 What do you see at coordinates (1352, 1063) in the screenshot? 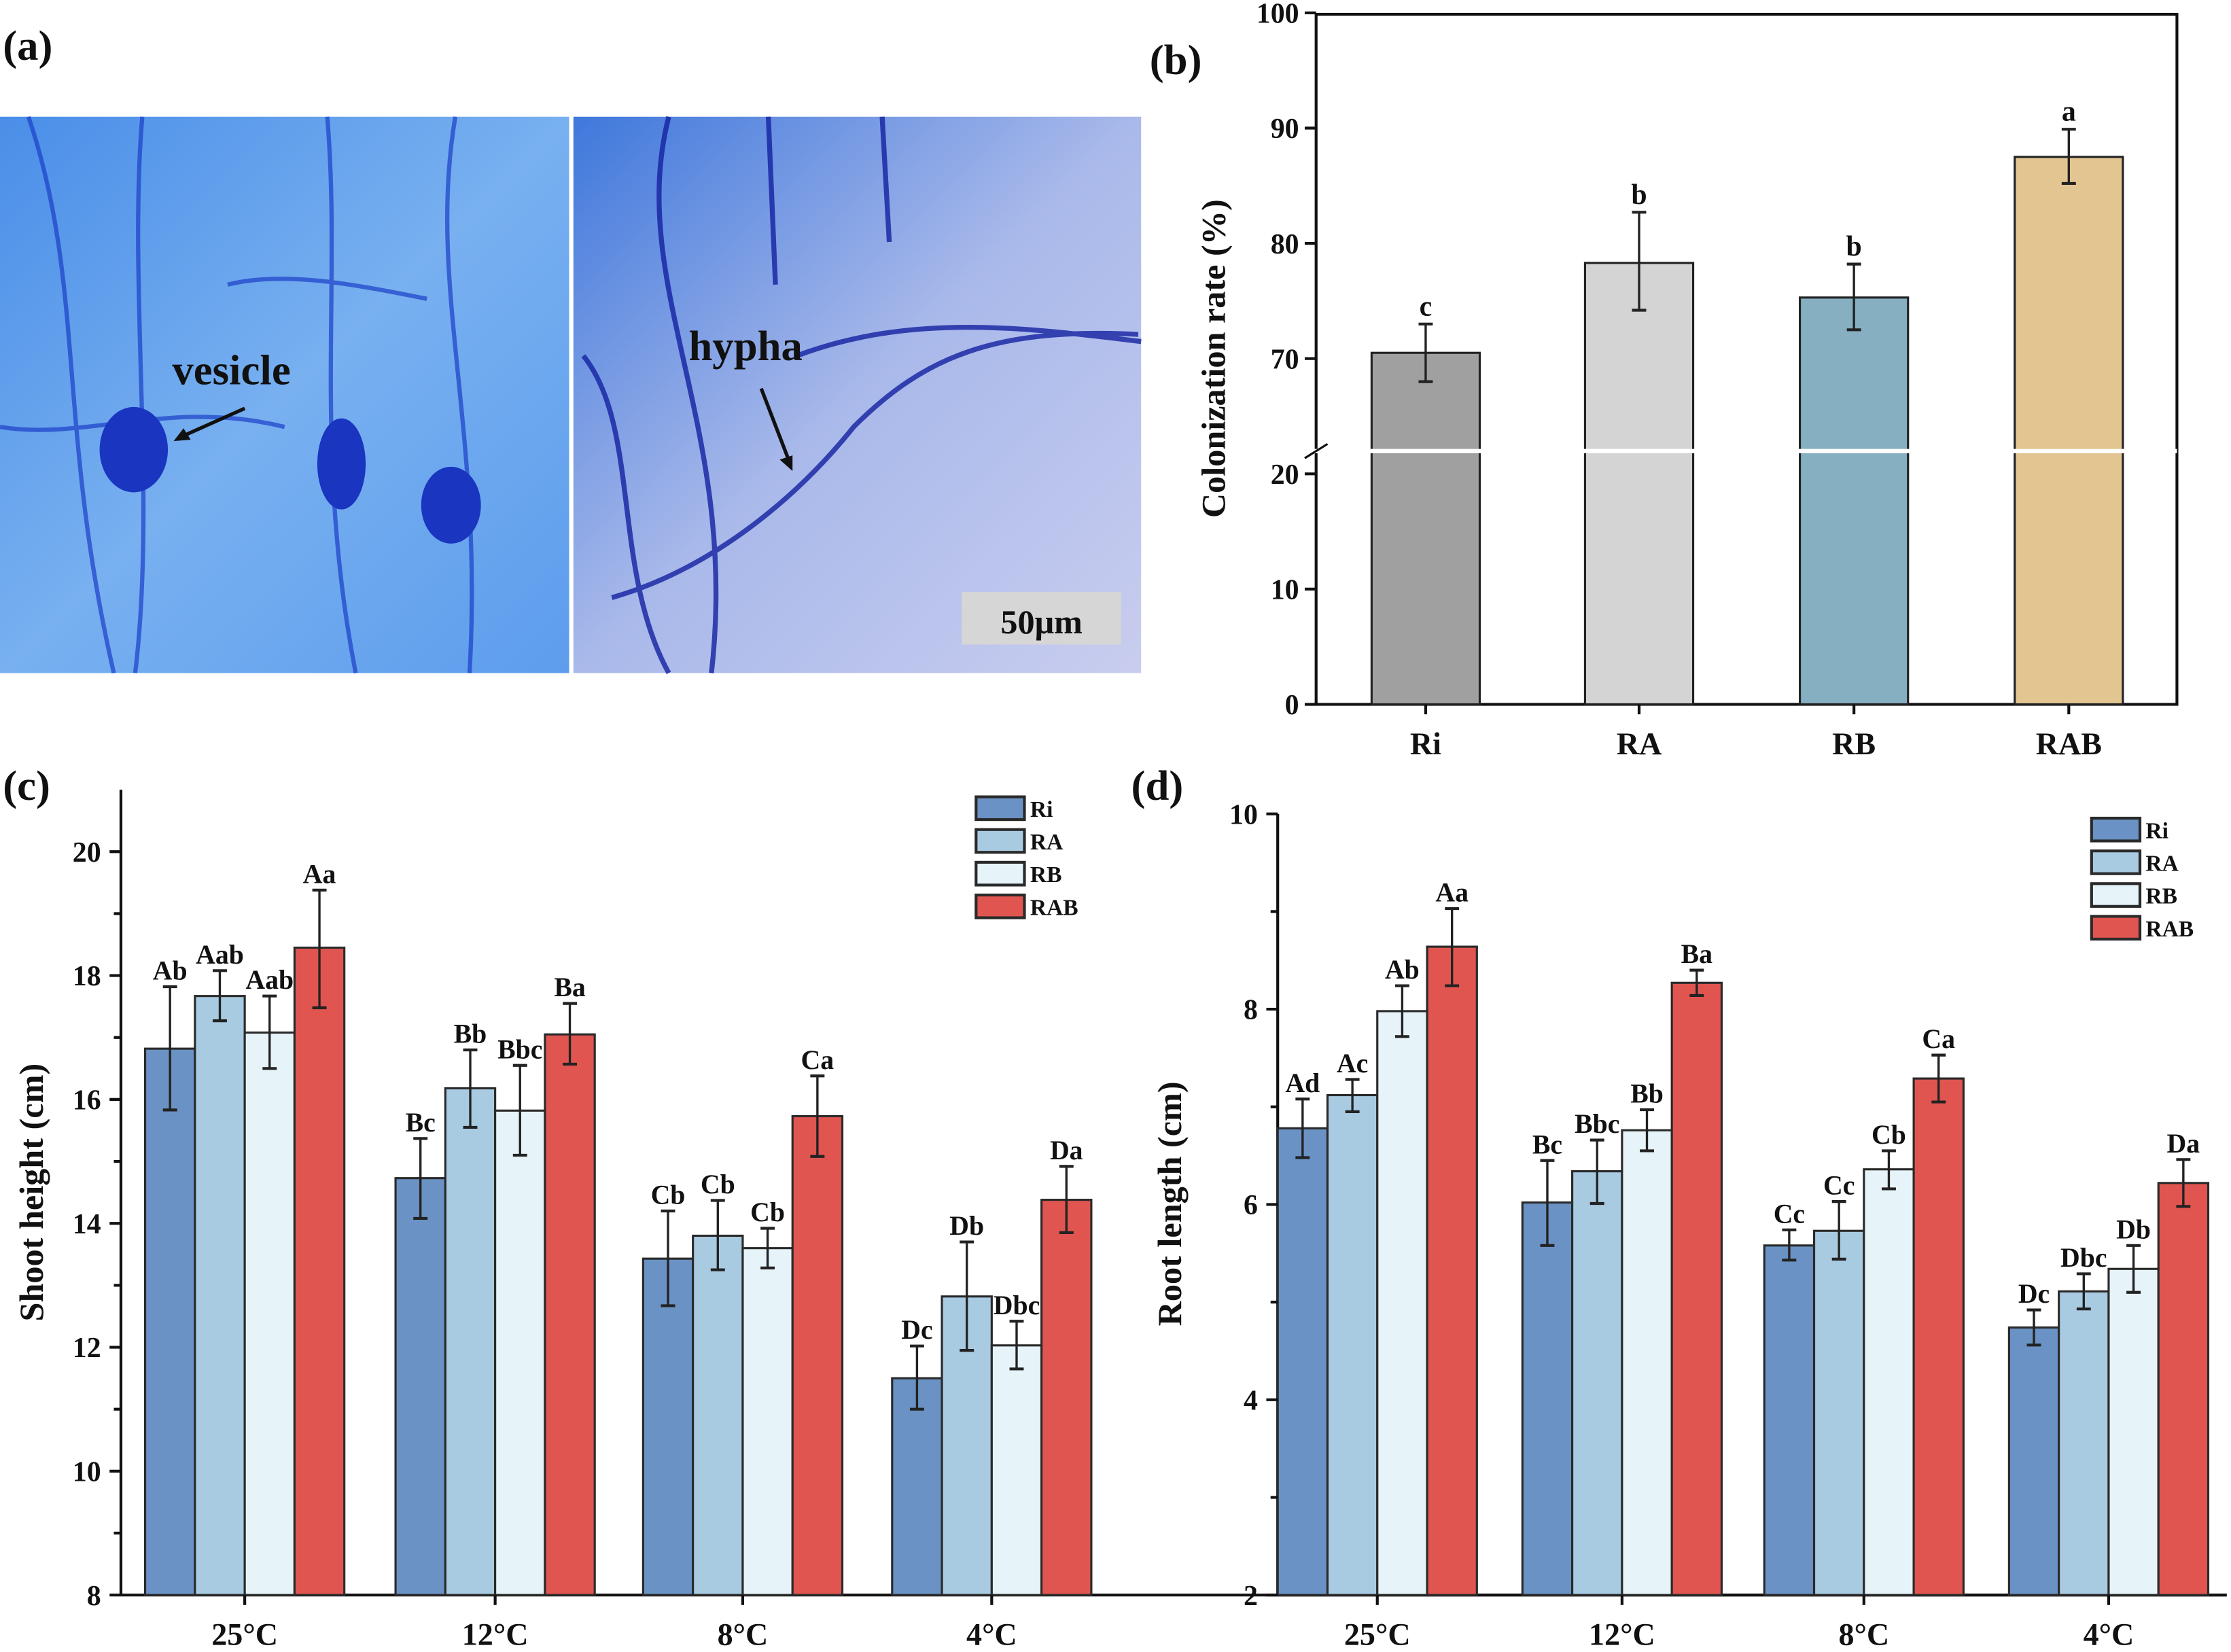
I see `significance-letter: Ac` at bounding box center [1352, 1063].